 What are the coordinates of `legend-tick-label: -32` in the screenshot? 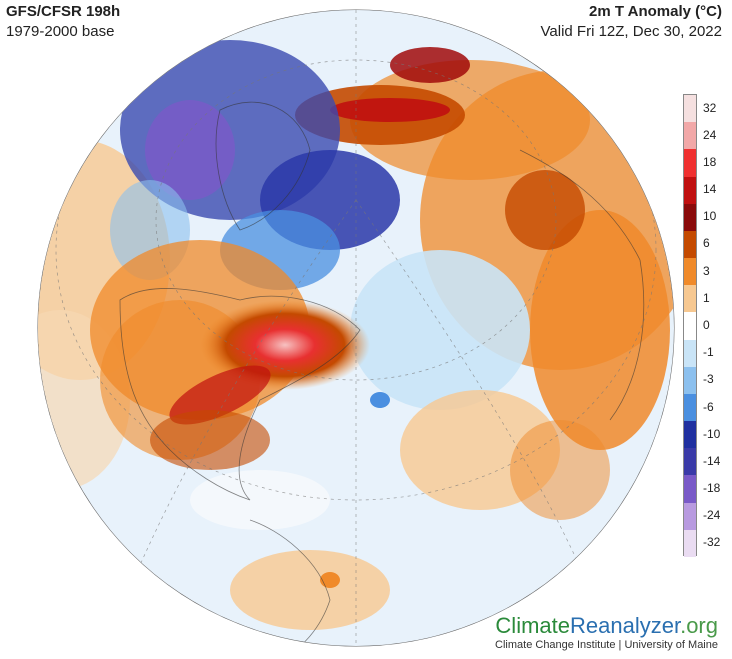 It's located at (712, 542).